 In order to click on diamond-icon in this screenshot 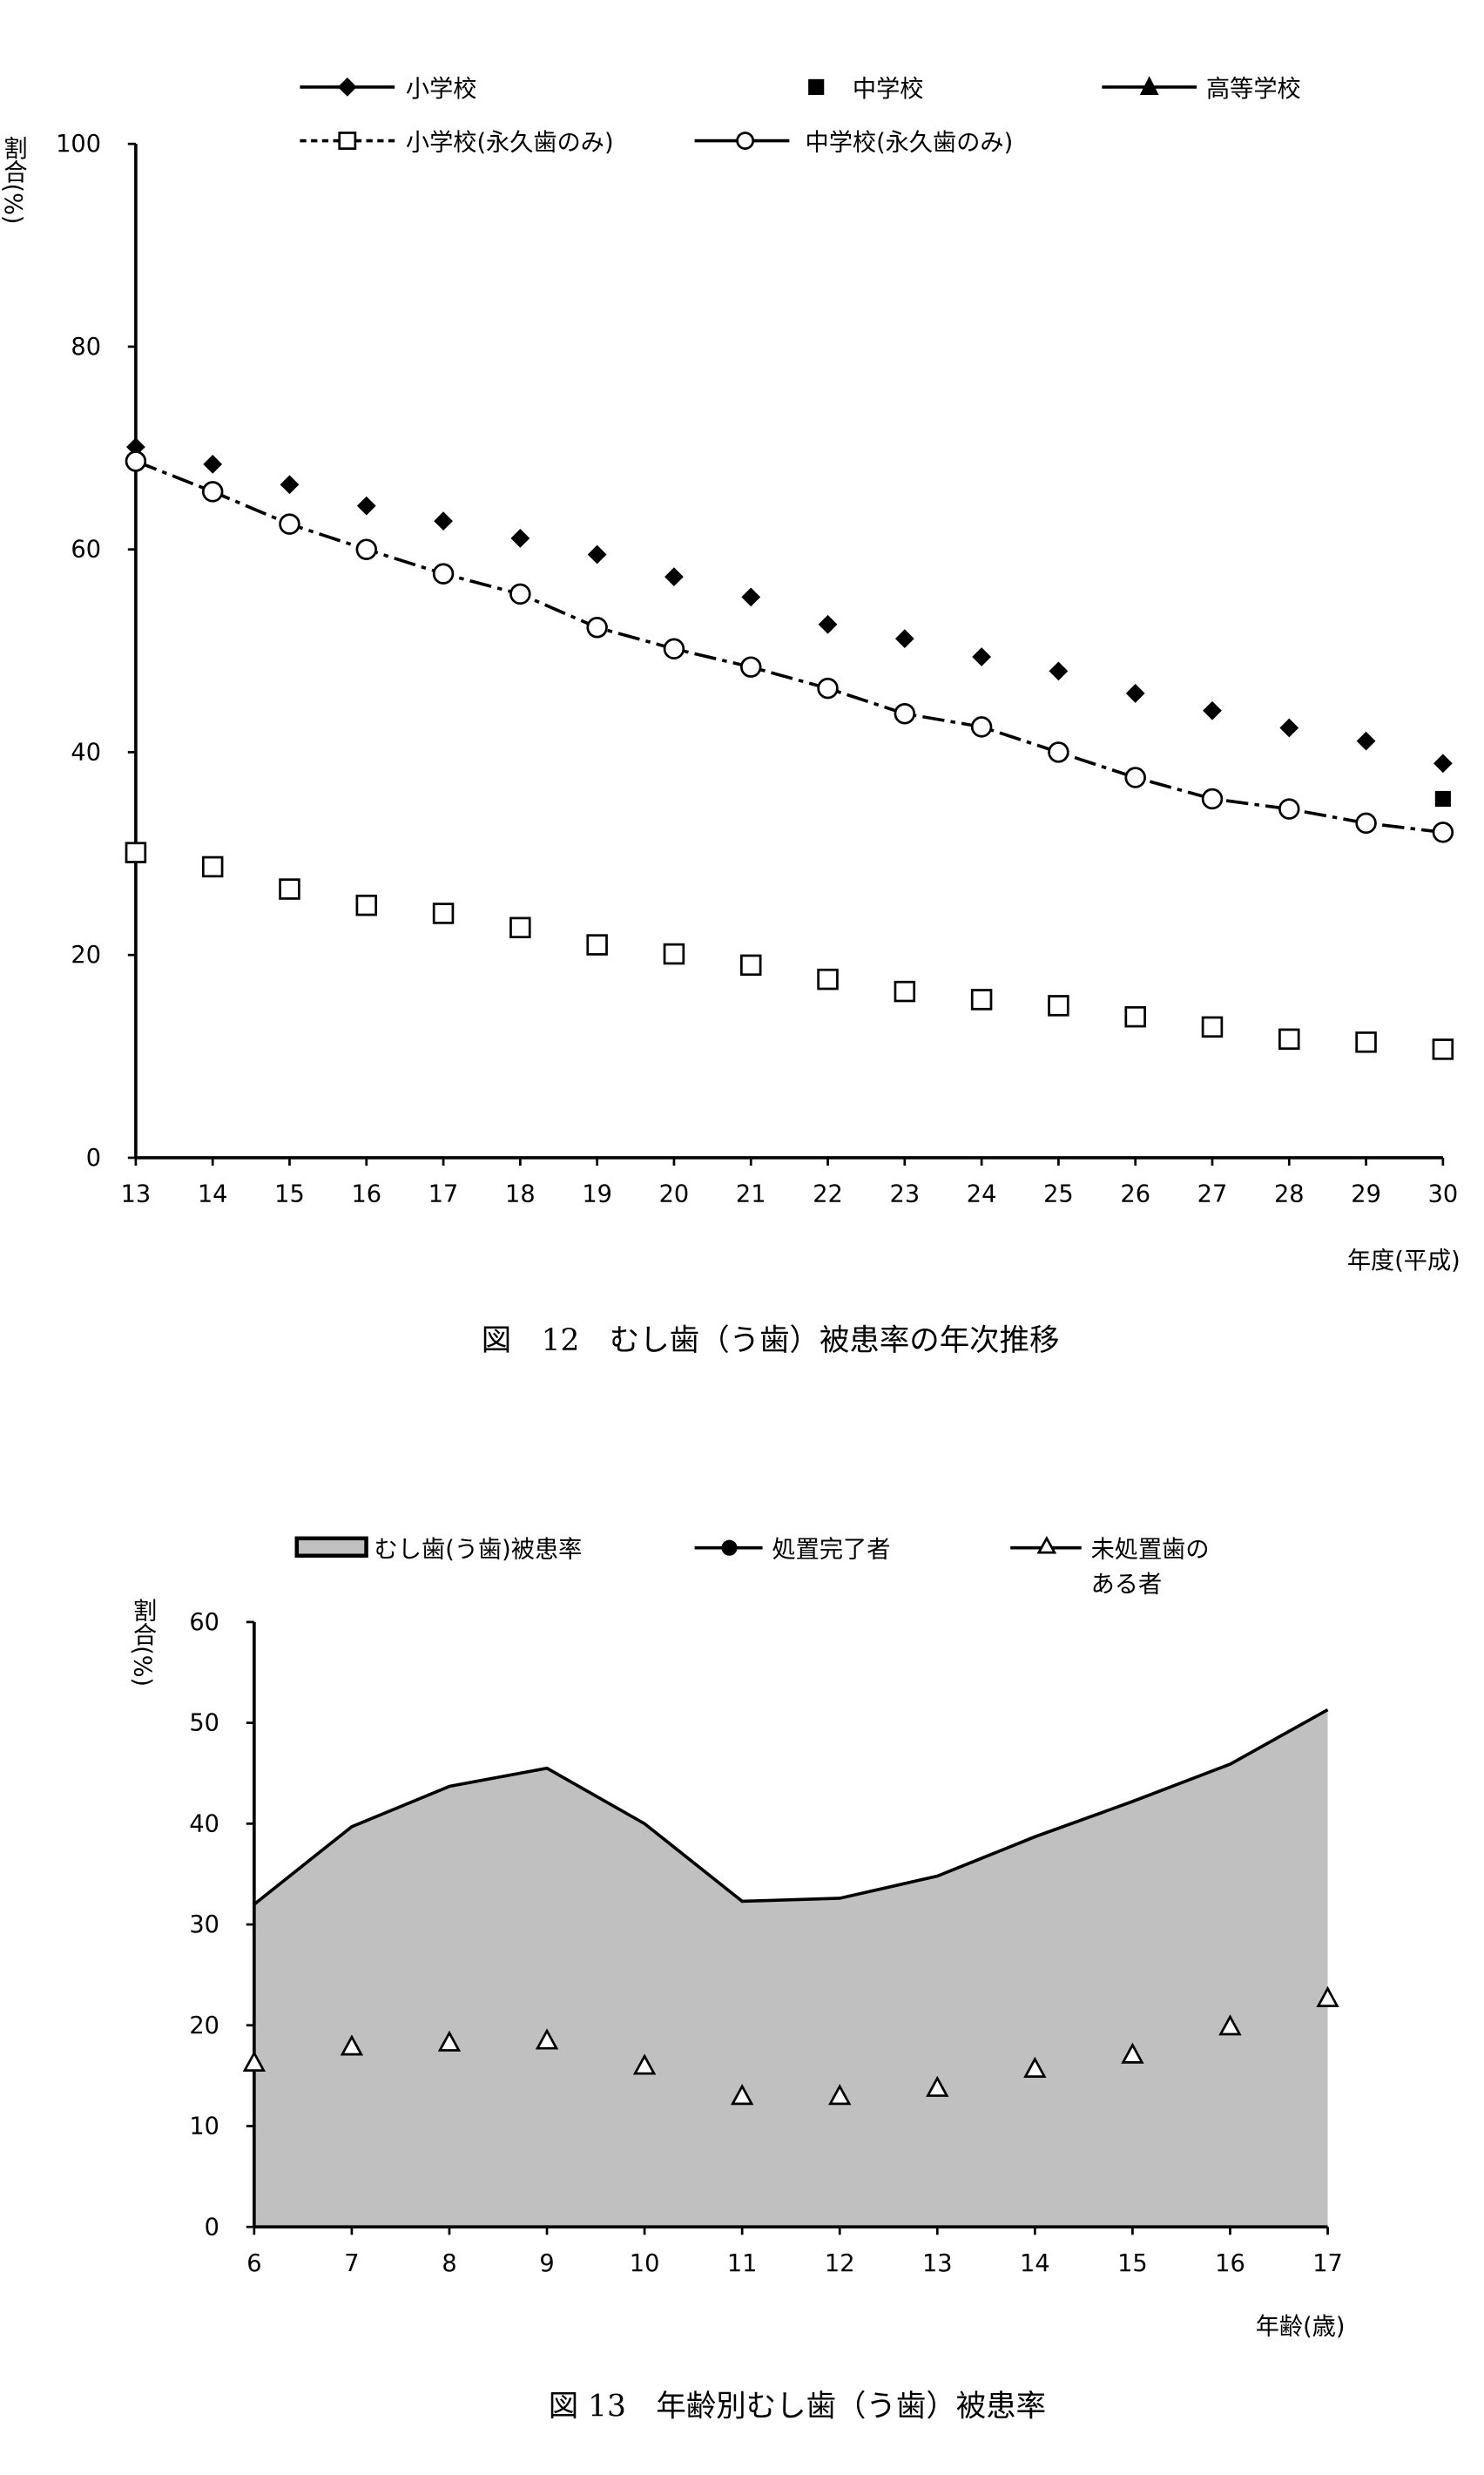, I will do `click(347, 87)`.